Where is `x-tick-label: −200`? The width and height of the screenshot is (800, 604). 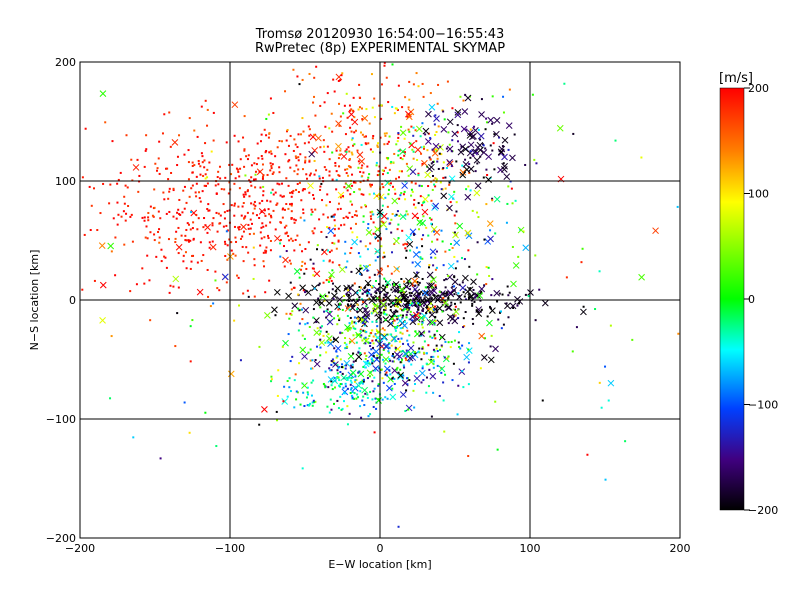 x-tick-label: −200 is located at coordinates (80, 548).